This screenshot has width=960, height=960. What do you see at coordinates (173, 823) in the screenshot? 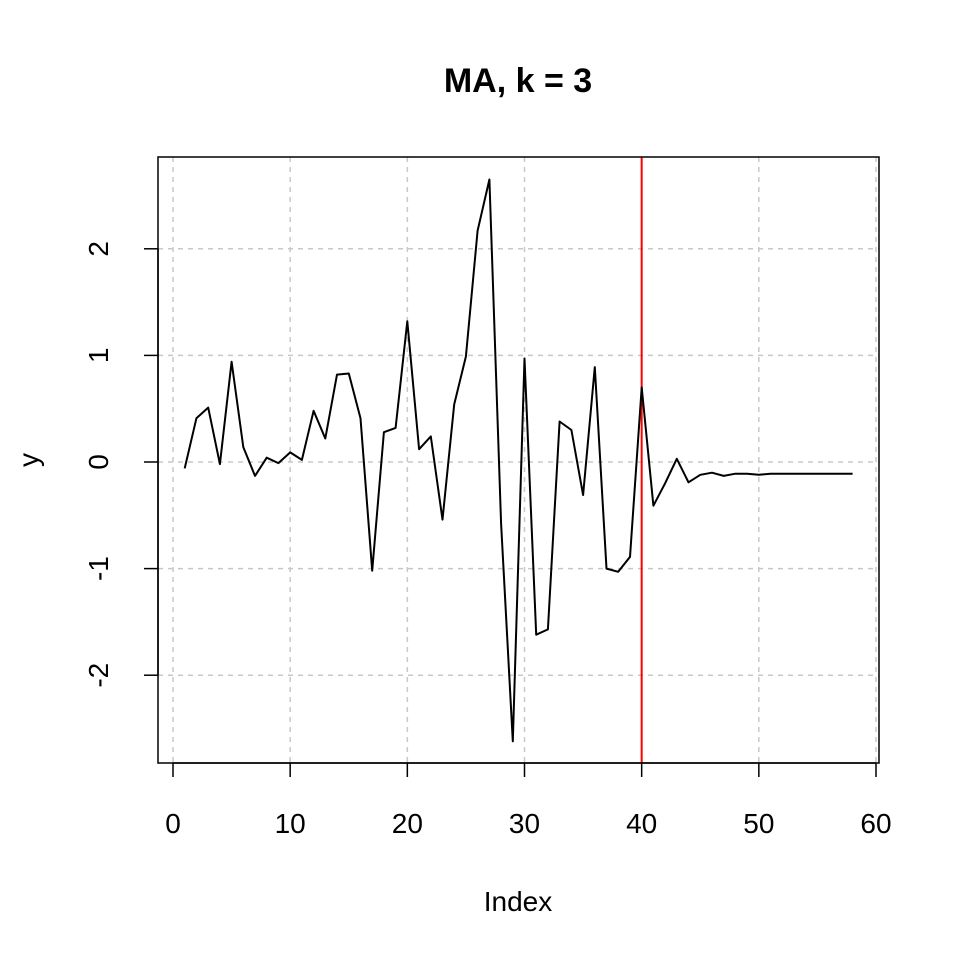
I see `x-tick-label: 0` at bounding box center [173, 823].